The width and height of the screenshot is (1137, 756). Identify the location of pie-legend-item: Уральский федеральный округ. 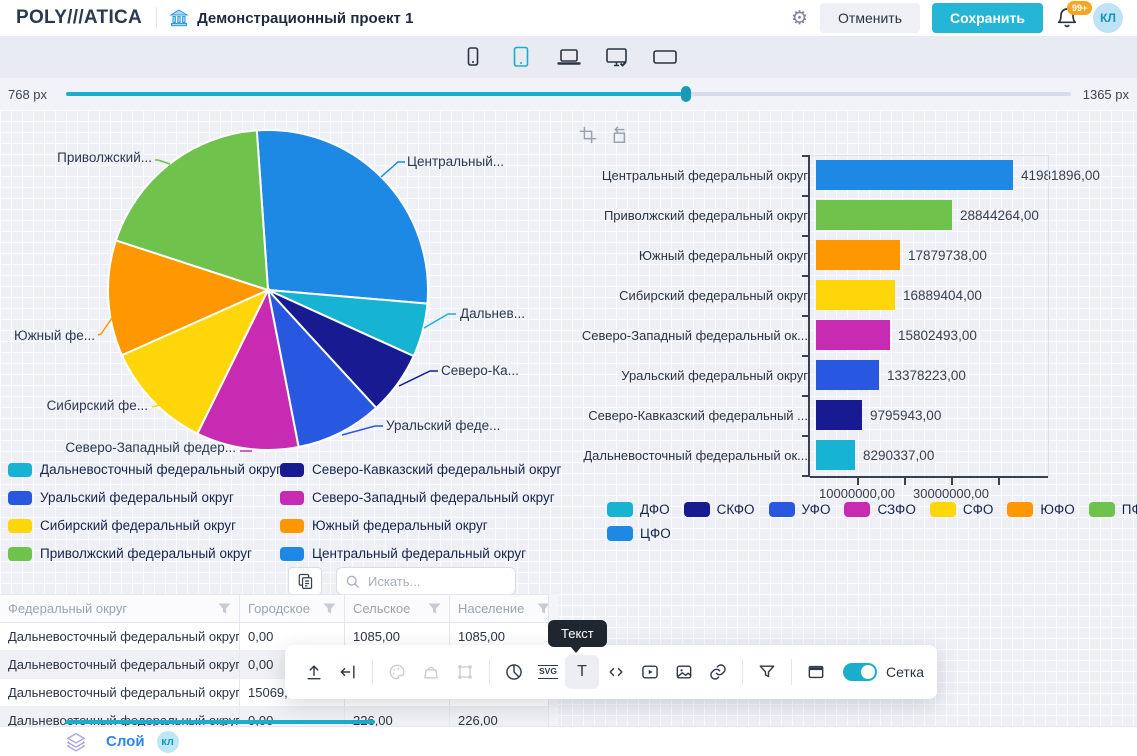
(142, 497).